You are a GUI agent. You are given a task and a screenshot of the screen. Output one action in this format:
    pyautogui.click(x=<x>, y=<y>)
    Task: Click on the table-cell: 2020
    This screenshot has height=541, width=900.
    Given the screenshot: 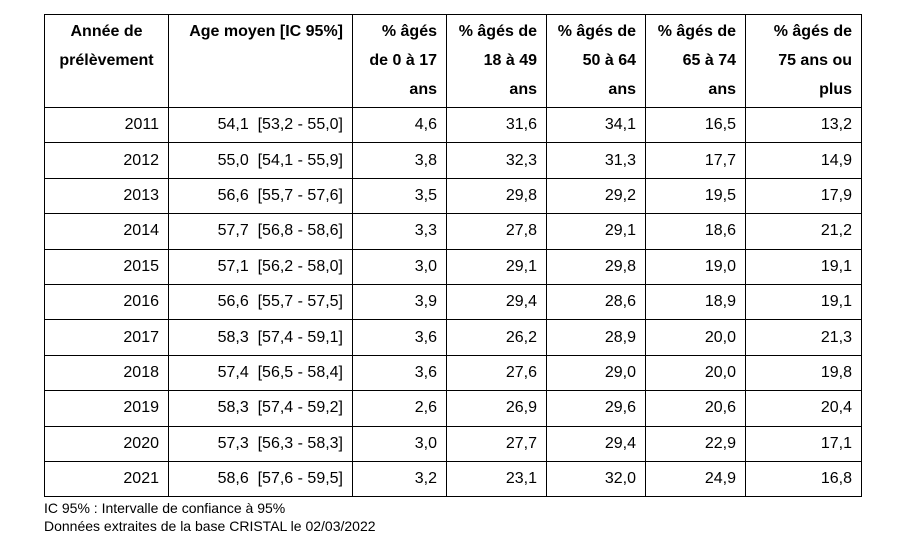 What is the action you would take?
    pyautogui.click(x=106, y=443)
    